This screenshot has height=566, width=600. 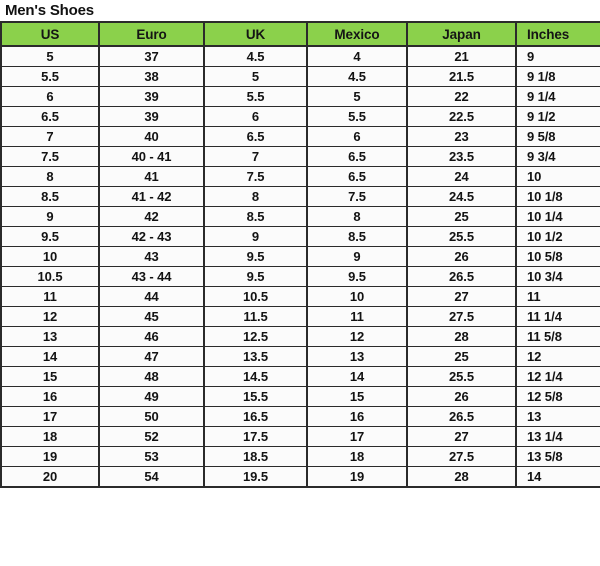 I want to click on cell-us: 5.5, so click(x=50, y=76).